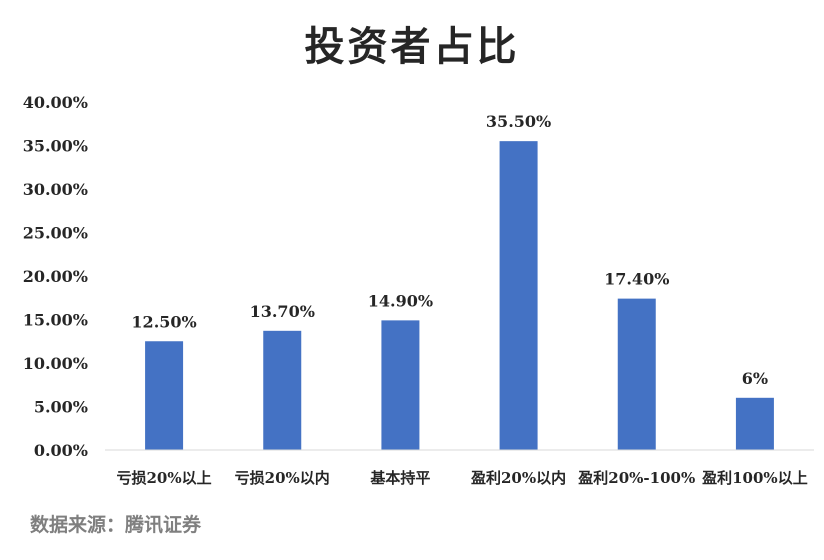 The image size is (824, 560). What do you see at coordinates (636, 478) in the screenshot?
I see `x-tick-label: 盈利20%-100%` at bounding box center [636, 478].